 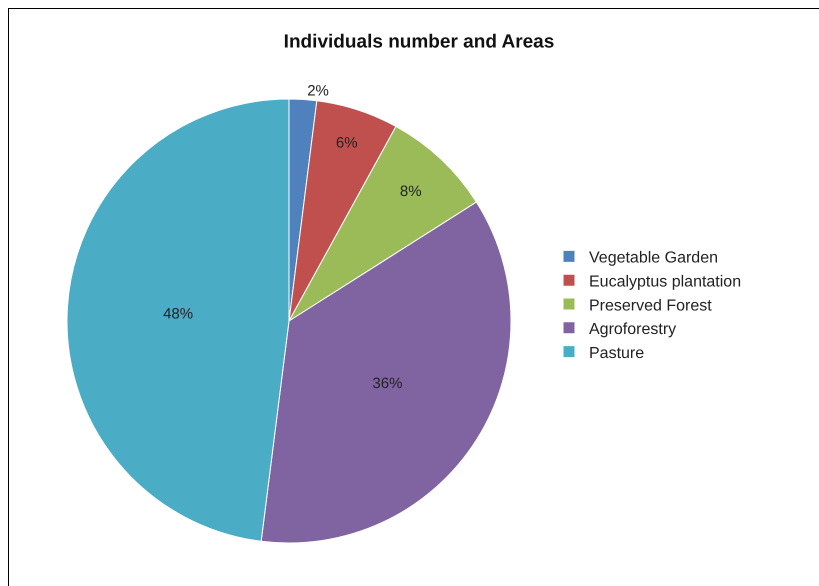 I want to click on chart-title: Individuals number and Areas, so click(x=419, y=42).